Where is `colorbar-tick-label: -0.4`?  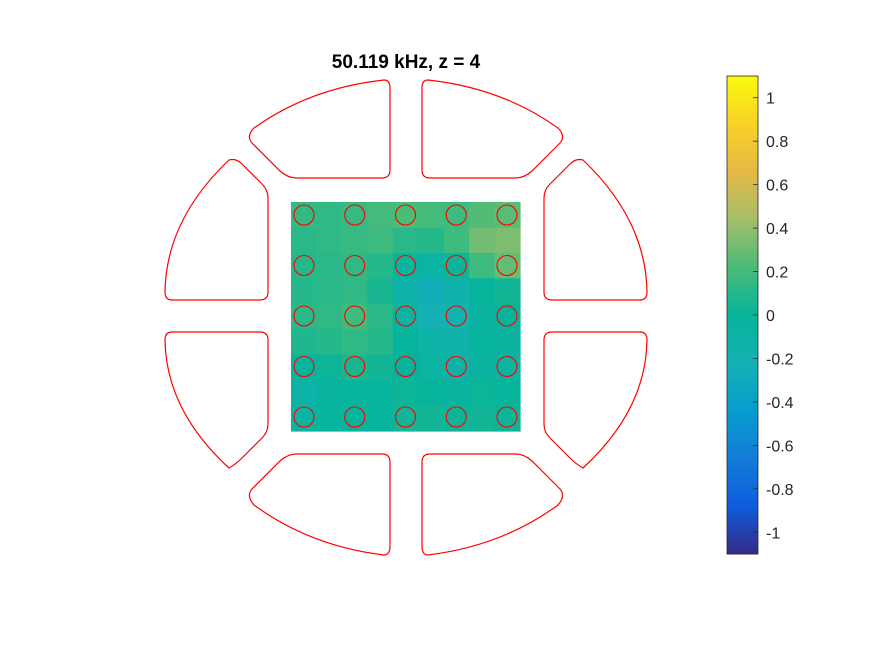 colorbar-tick-label: -0.4 is located at coordinates (780, 403).